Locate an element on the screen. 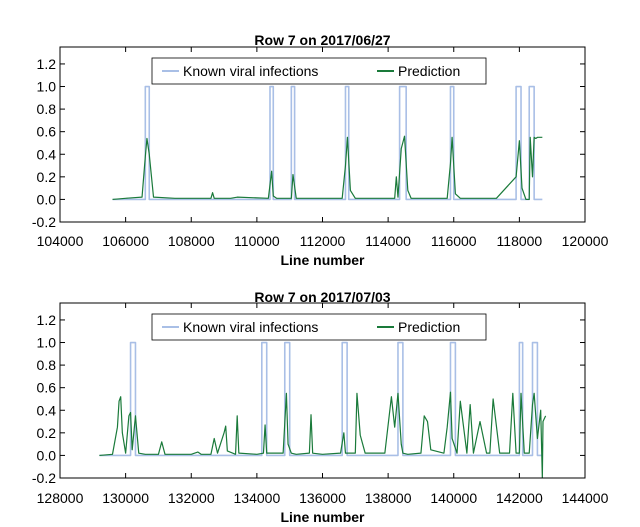 Image resolution: width=640 pixels, height=527 pixels. x-tick-label: 118000 is located at coordinates (520, 241).